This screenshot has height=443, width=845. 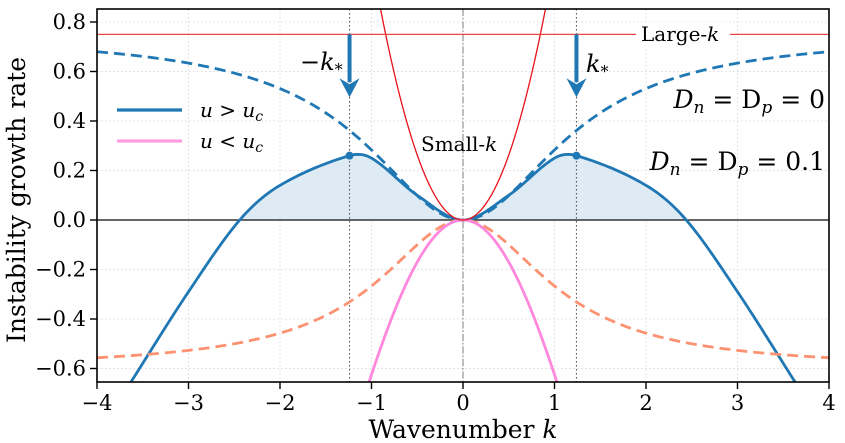 I want to click on x-tick-label: −4, so click(x=97, y=403).